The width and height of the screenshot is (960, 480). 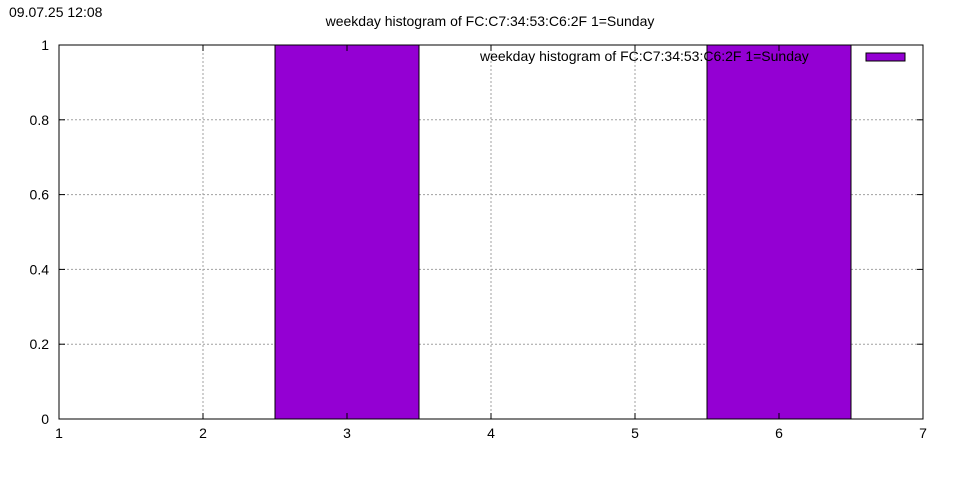 I want to click on x-tick-label: 3, so click(x=347, y=433).